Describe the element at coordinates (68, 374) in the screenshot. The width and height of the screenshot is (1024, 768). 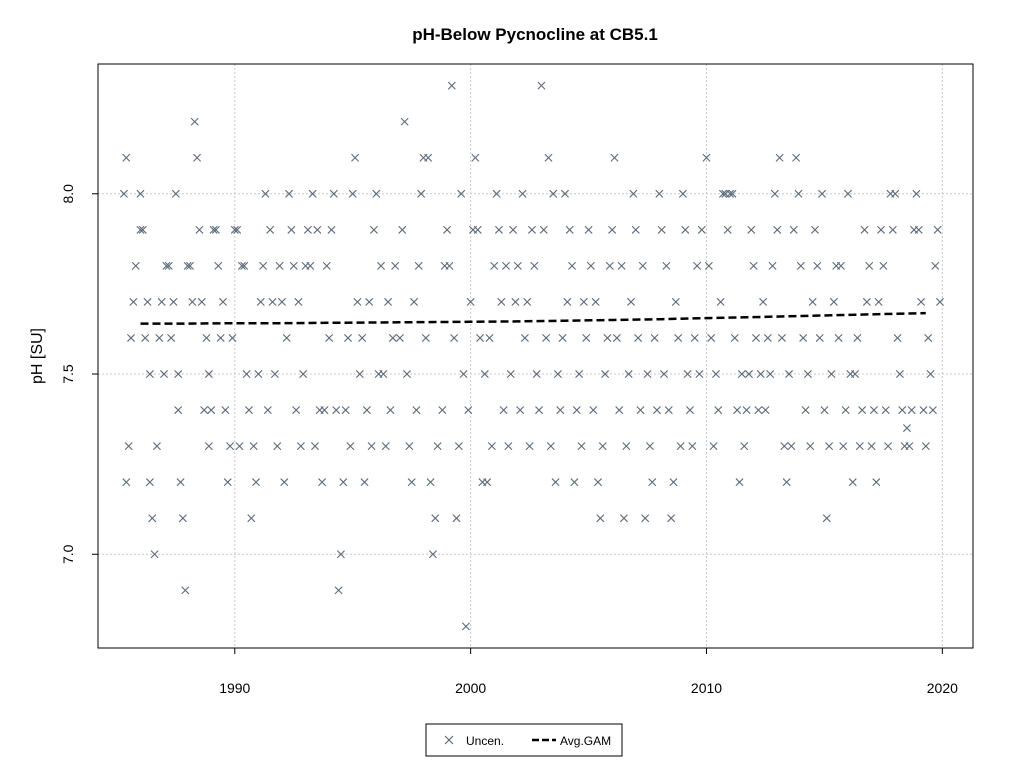
I see `y-tick-label: 7.5` at that location.